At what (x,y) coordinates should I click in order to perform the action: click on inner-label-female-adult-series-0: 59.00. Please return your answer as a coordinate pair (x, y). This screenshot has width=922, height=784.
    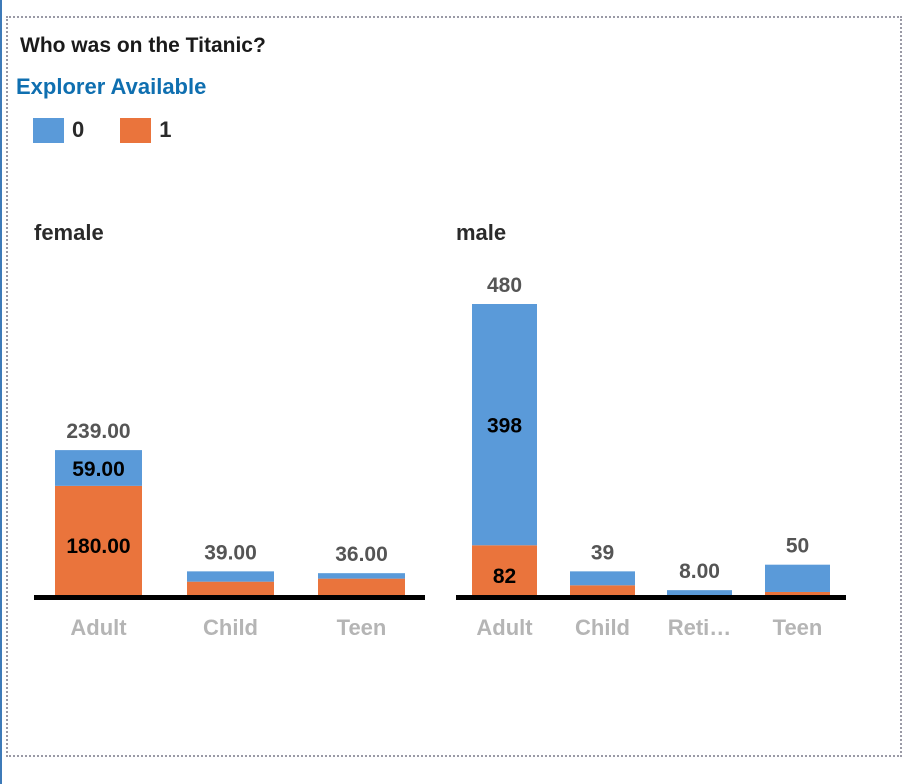
    Looking at the image, I should click on (98, 469).